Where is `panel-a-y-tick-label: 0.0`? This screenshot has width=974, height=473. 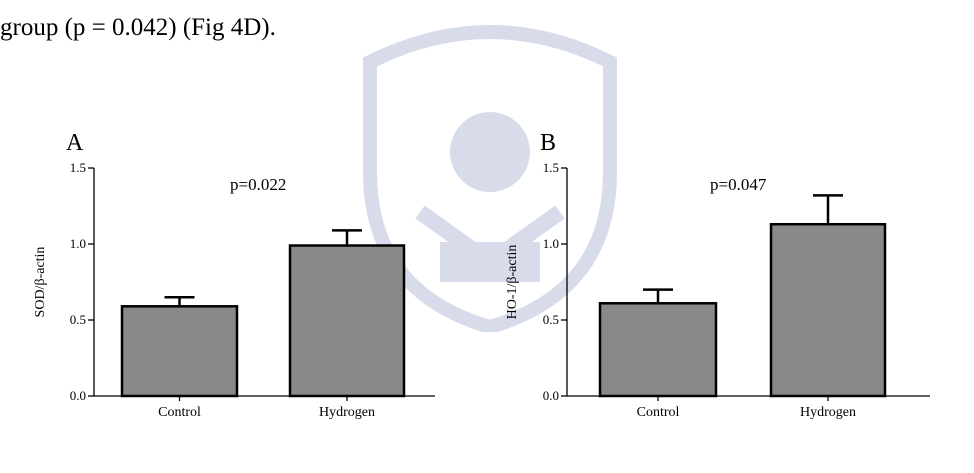
panel-a-y-tick-label: 0.0 is located at coordinates (78, 395).